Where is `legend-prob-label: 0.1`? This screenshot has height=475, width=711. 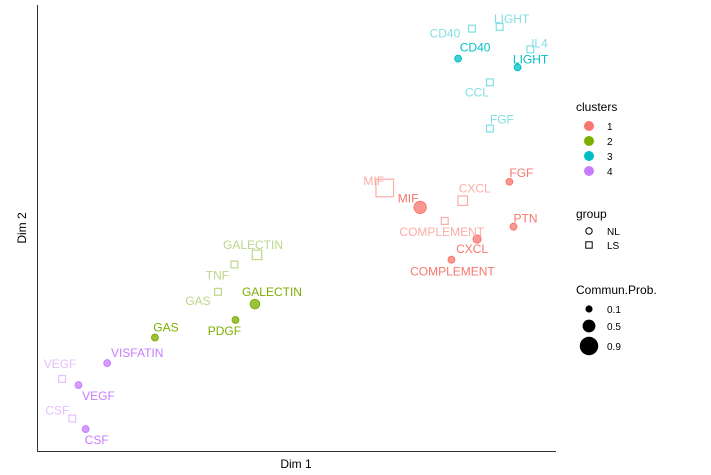 legend-prob-label: 0.1 is located at coordinates (614, 310).